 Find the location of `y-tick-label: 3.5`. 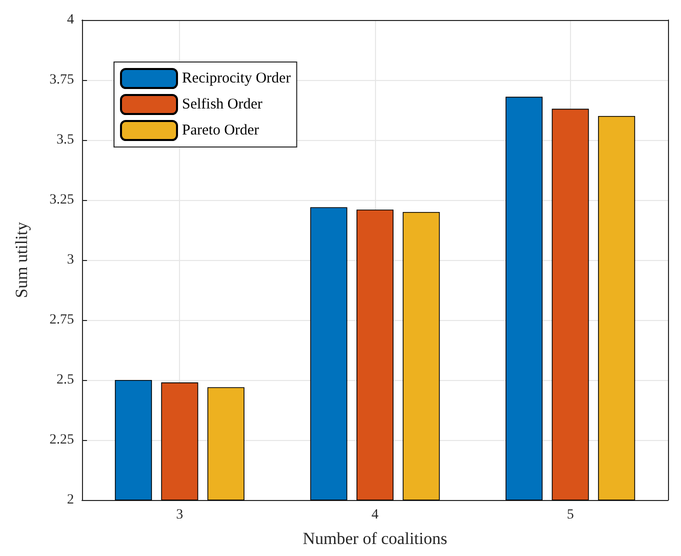

y-tick-label: 3.5 is located at coordinates (65, 140).